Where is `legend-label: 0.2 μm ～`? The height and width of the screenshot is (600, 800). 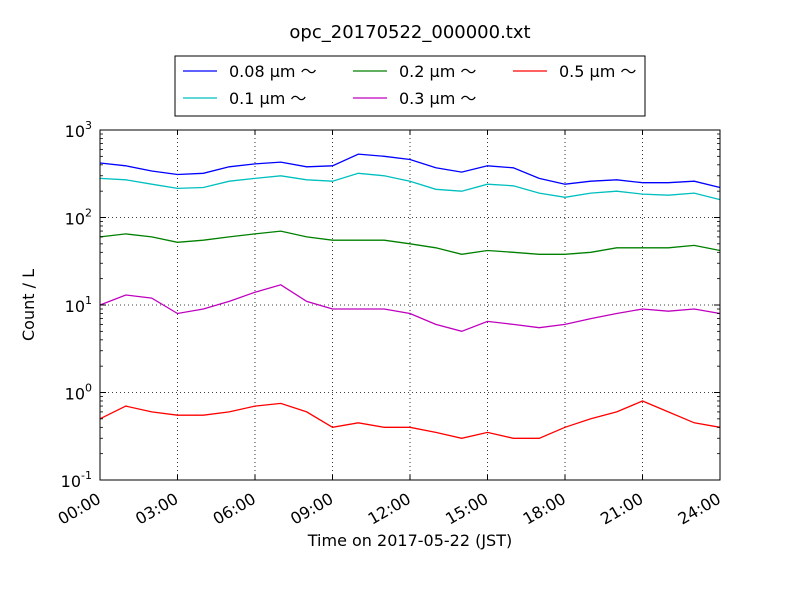
legend-label: 0.2 μm ～ is located at coordinates (437, 71).